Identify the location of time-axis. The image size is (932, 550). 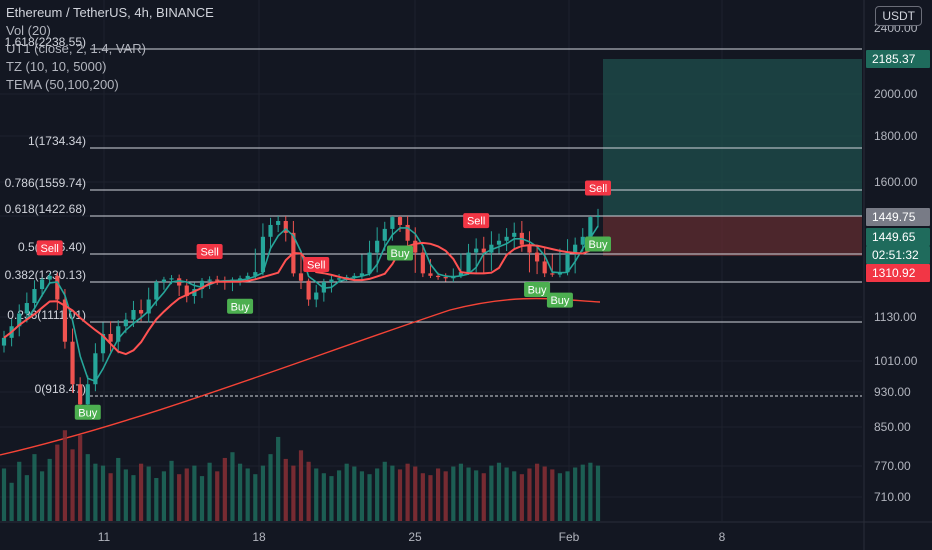
(432, 536).